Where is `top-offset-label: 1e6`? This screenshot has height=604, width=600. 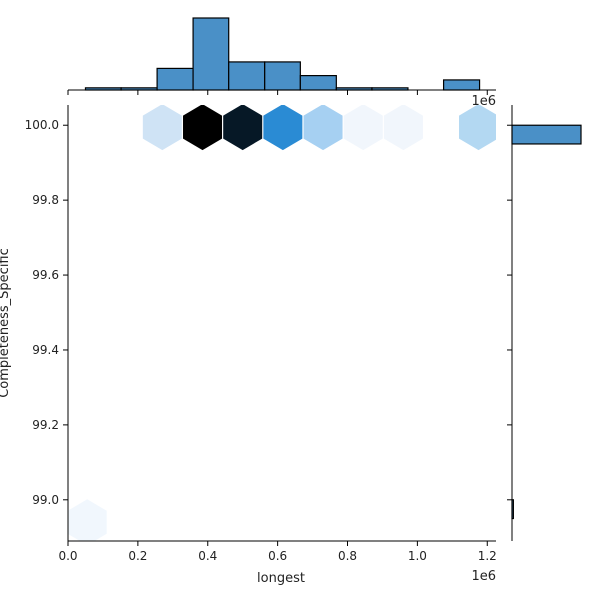 top-offset-label: 1e6 is located at coordinates (483, 101).